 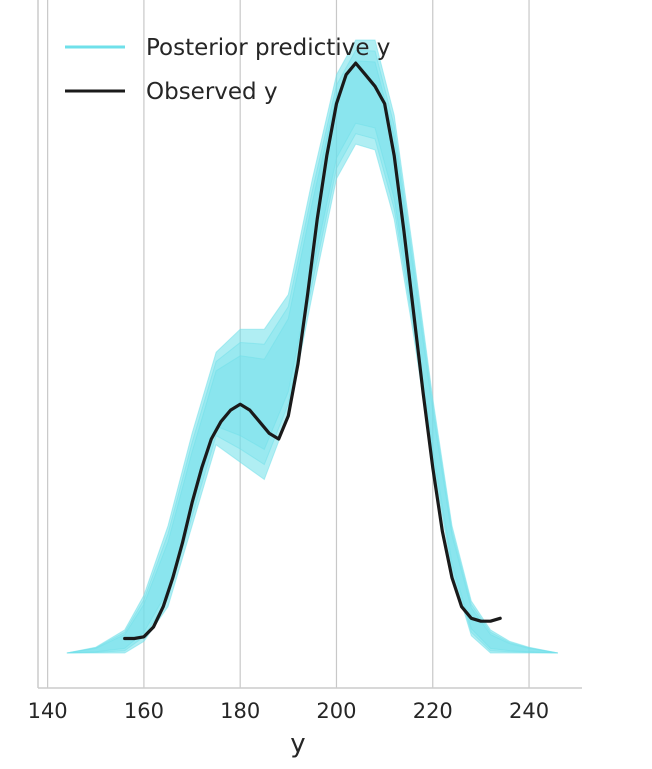 I want to click on x-tick-labels: 140 160 180 200 220 240, so click(x=289, y=711).